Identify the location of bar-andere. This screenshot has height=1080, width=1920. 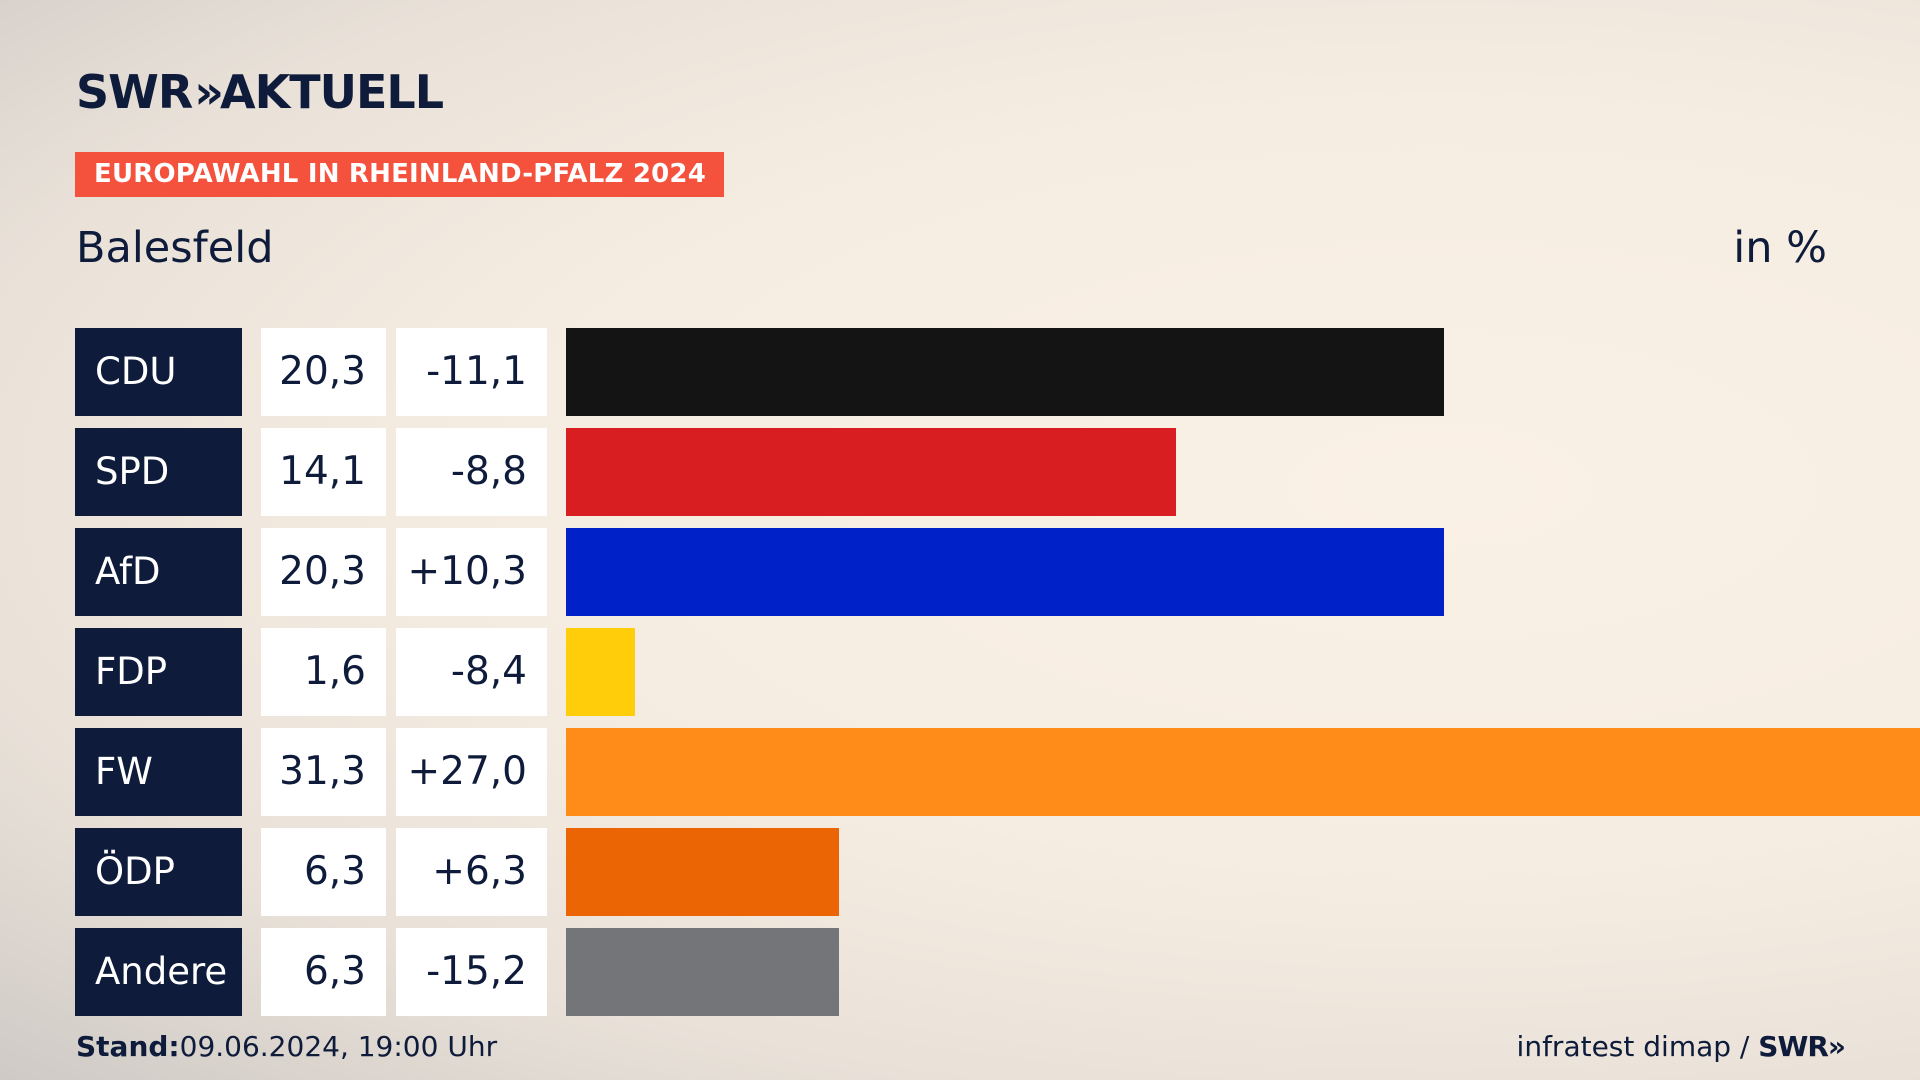
(702, 972).